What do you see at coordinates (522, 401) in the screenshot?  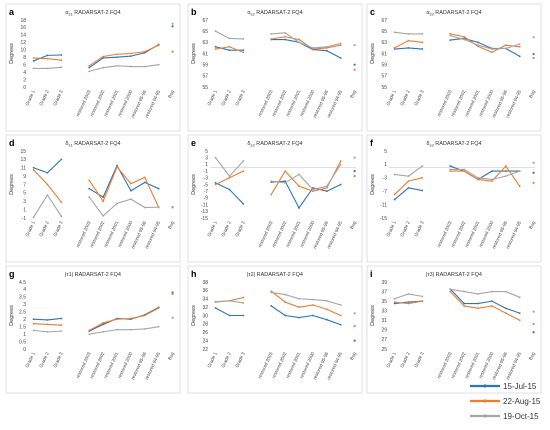 I see `legend-label: 22-Aug-15` at bounding box center [522, 401].